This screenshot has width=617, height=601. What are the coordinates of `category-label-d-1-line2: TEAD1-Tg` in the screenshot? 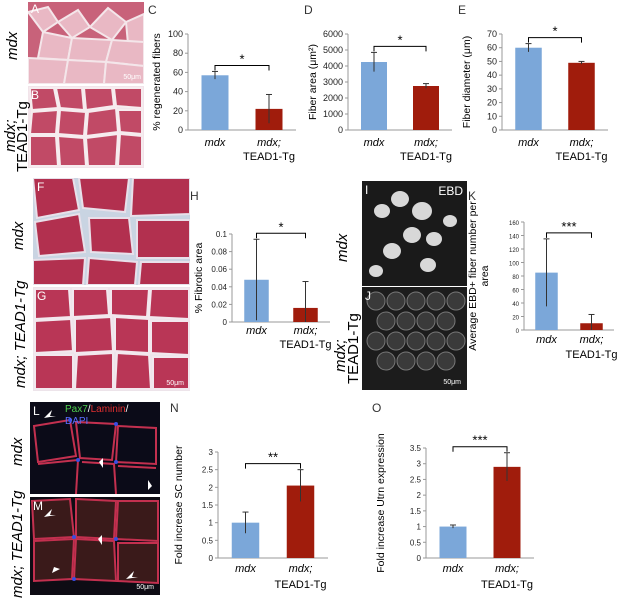 It's located at (426, 157).